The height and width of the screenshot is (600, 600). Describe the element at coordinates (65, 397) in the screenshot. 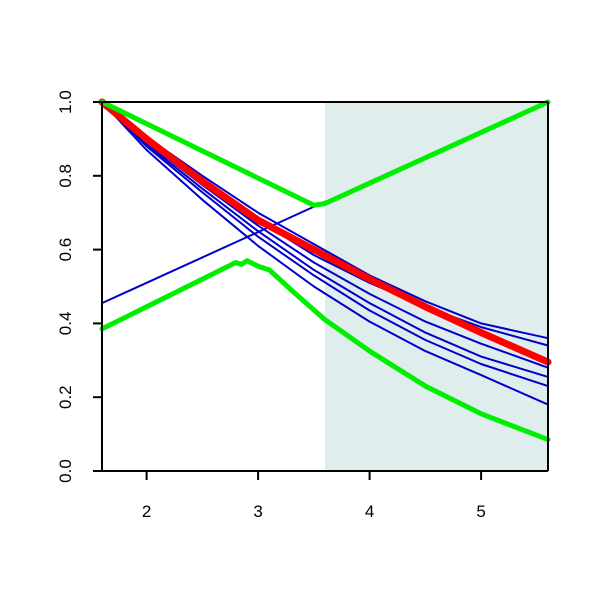

I see `y-tick-label-0.2: 0.2` at that location.